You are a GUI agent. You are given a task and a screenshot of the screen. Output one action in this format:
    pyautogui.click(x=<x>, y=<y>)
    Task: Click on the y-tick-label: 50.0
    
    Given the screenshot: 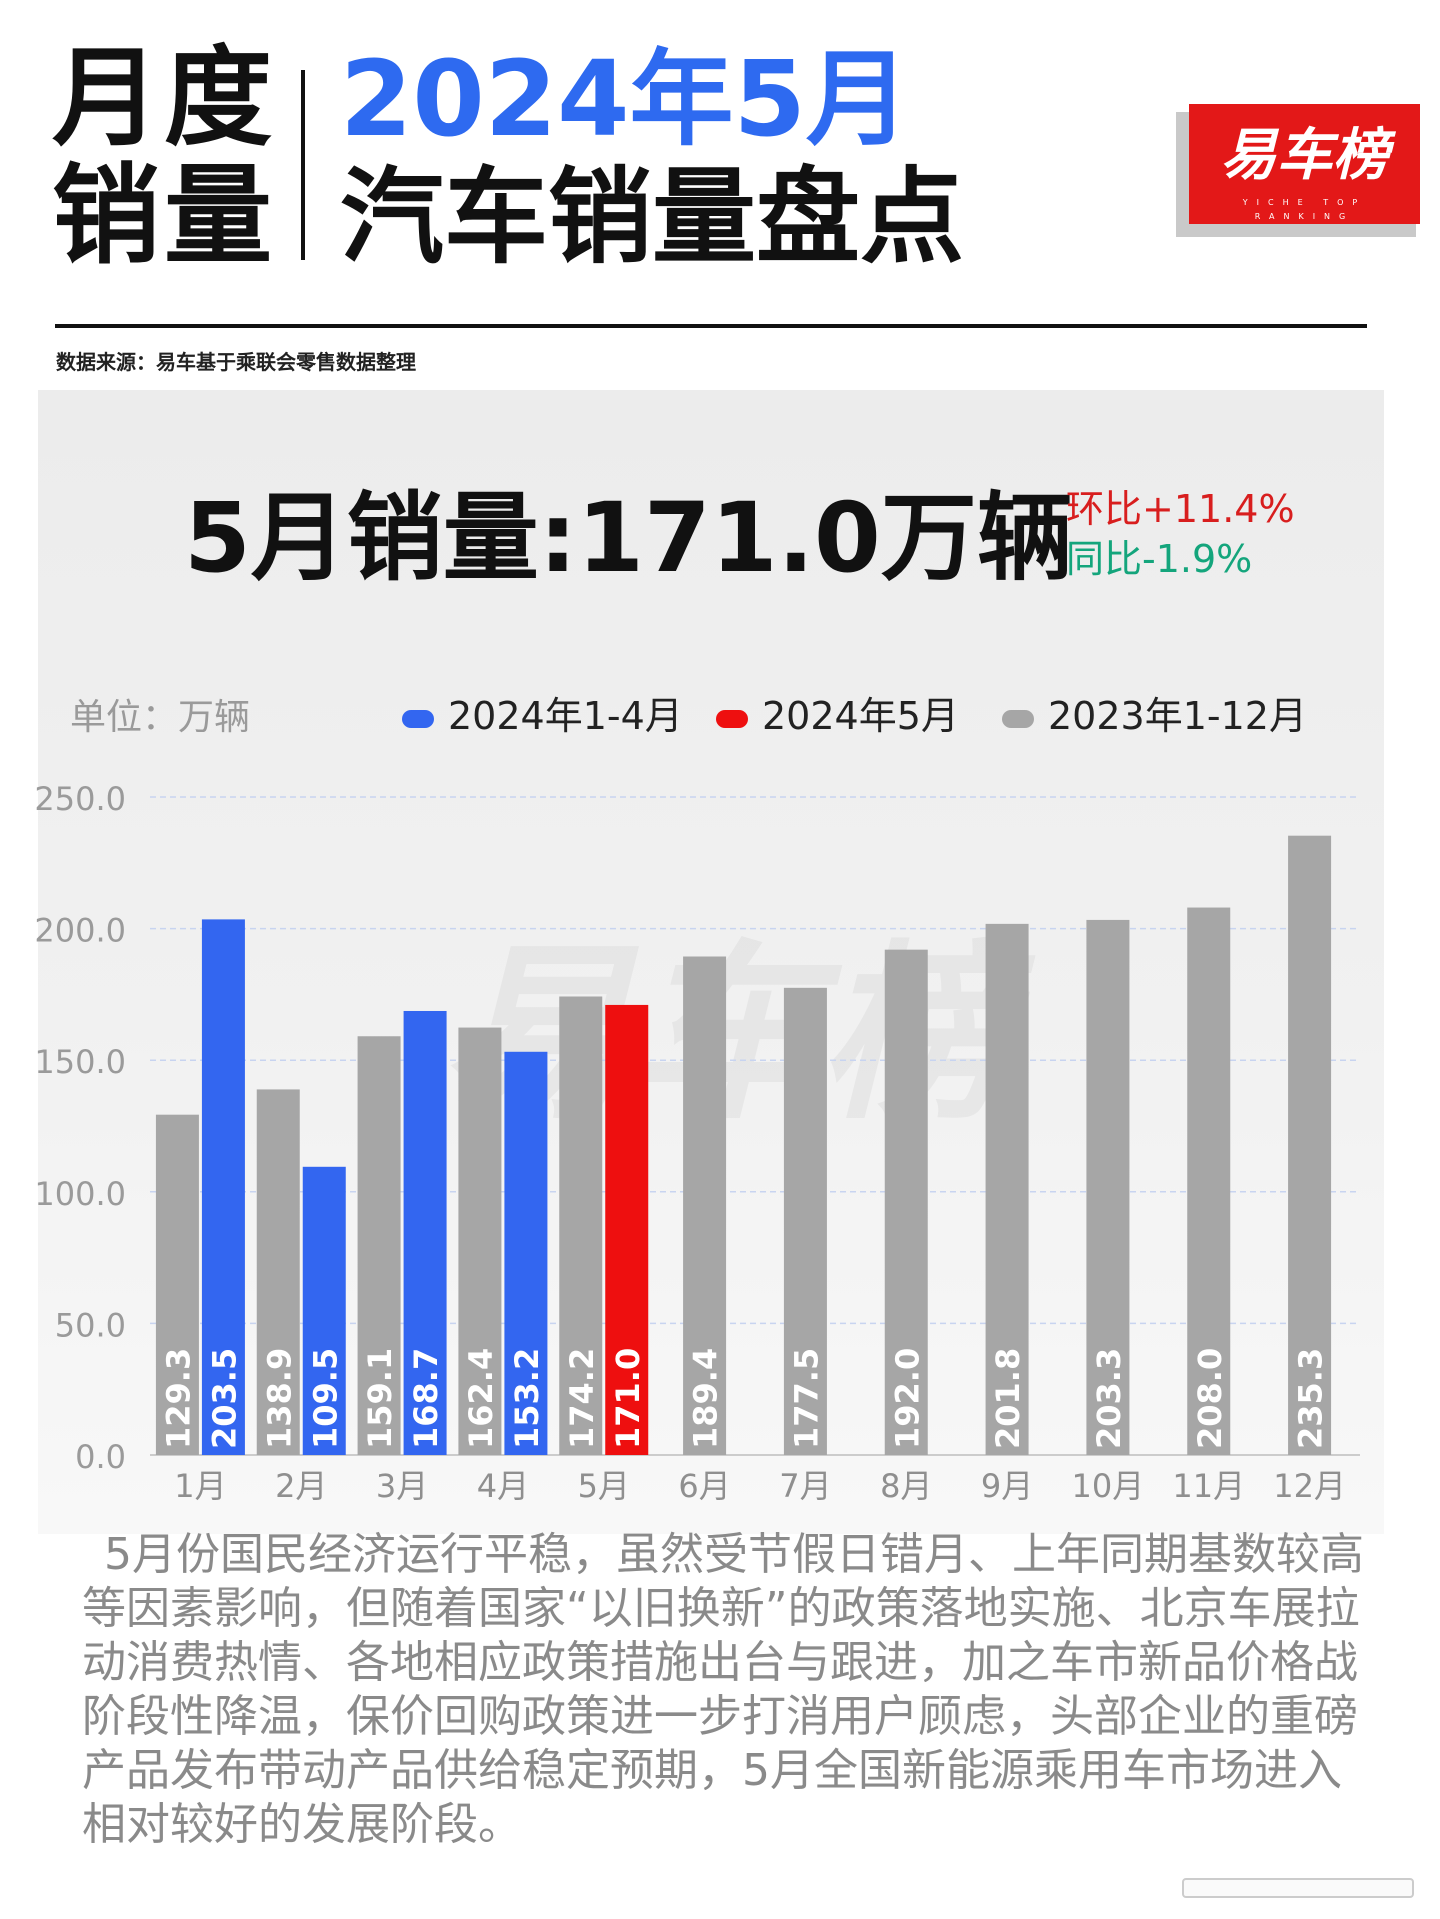 What is the action you would take?
    pyautogui.click(x=90, y=1325)
    